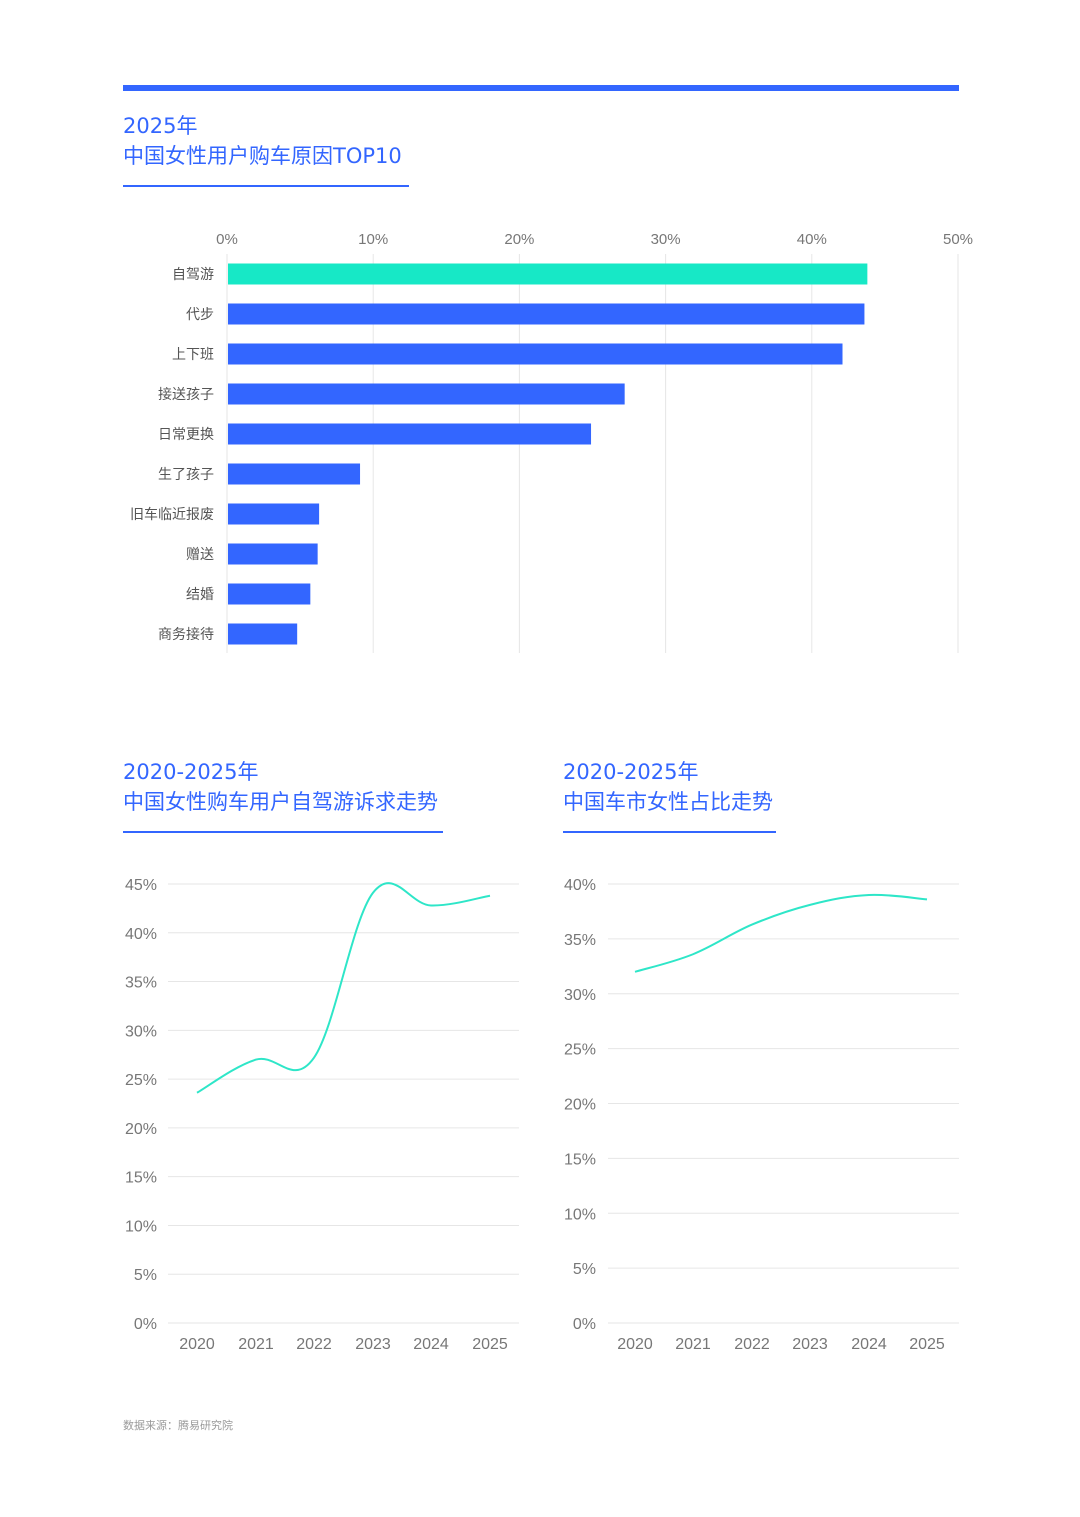  What do you see at coordinates (280, 787) in the screenshot?
I see `line-chart-1-title: 2020-2025年 中国女性购车用户自驾游诉求走势` at bounding box center [280, 787].